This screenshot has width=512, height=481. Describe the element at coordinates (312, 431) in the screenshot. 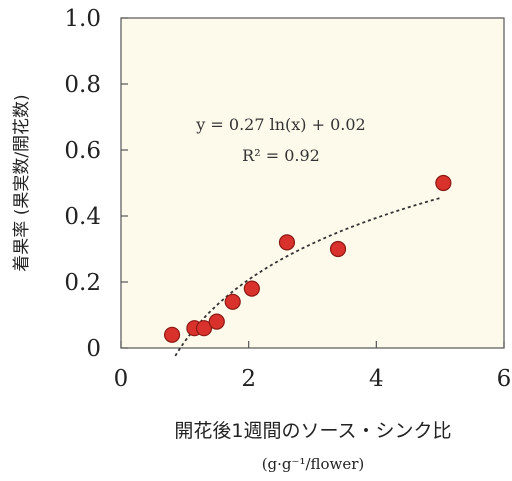

I see `x-axis-label: 開花後1週間のソース・シンク比` at that location.